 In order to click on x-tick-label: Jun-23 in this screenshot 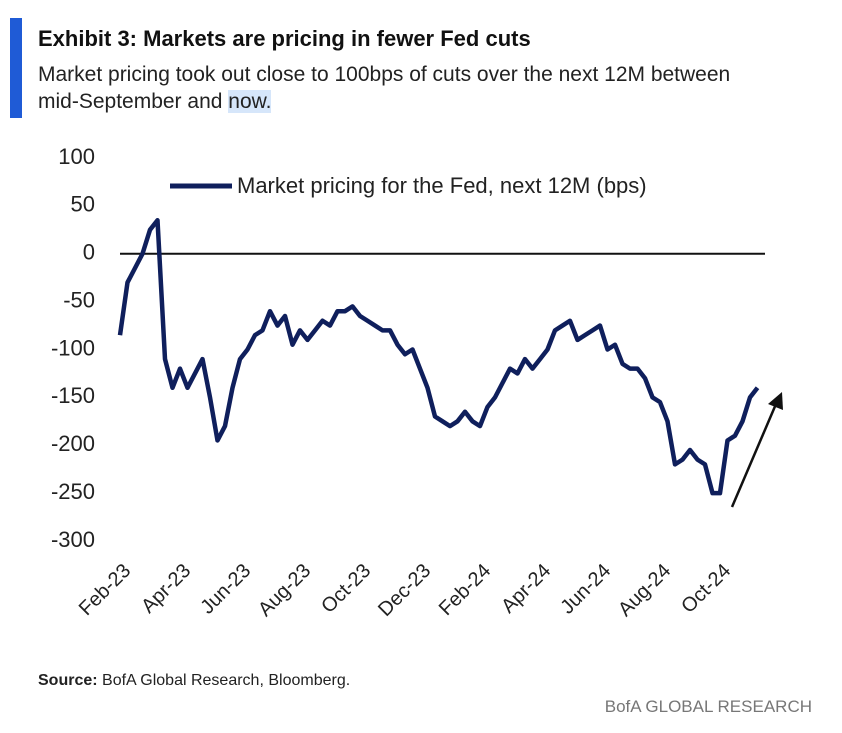, I will do `click(225, 589)`.